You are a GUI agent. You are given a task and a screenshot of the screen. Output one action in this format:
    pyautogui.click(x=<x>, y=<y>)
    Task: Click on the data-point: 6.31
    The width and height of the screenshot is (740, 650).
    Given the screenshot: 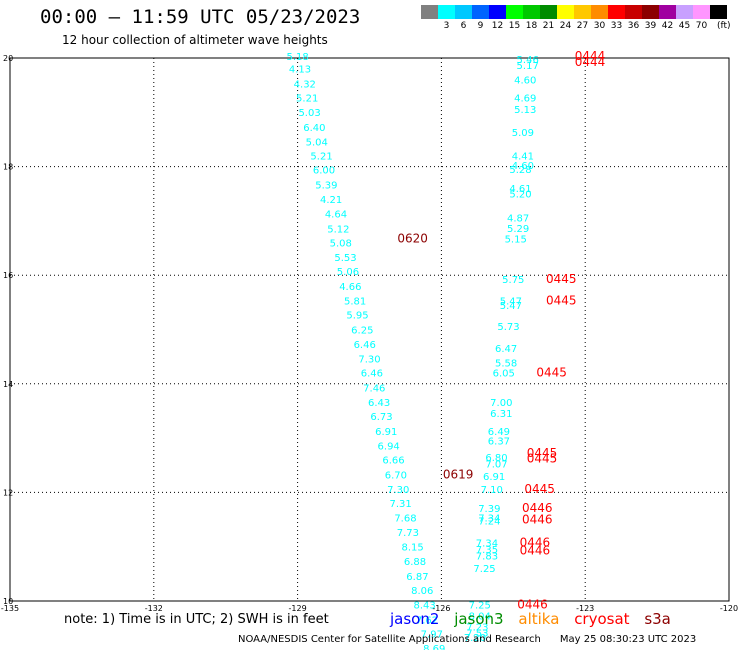 What is the action you would take?
    pyautogui.click(x=501, y=414)
    